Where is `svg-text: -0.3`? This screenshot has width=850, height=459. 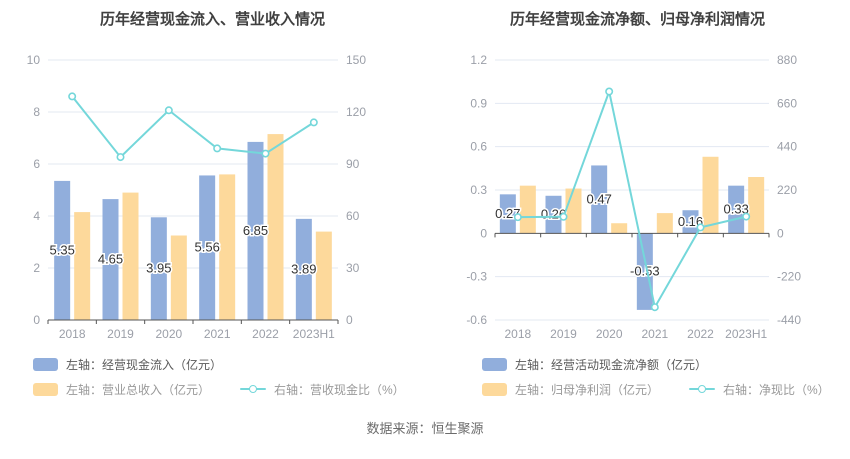 svg-text: -0.3 is located at coordinates (476, 277).